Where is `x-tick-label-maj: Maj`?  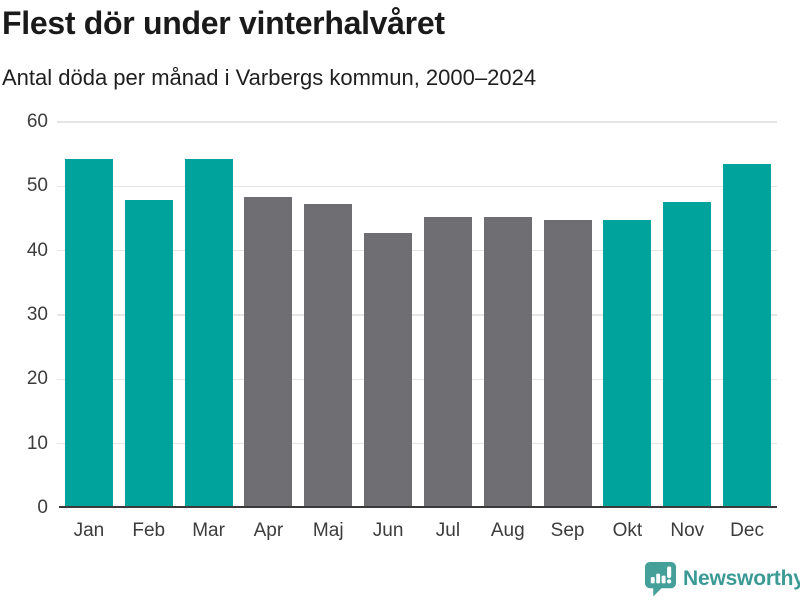 x-tick-label-maj: Maj is located at coordinates (328, 530).